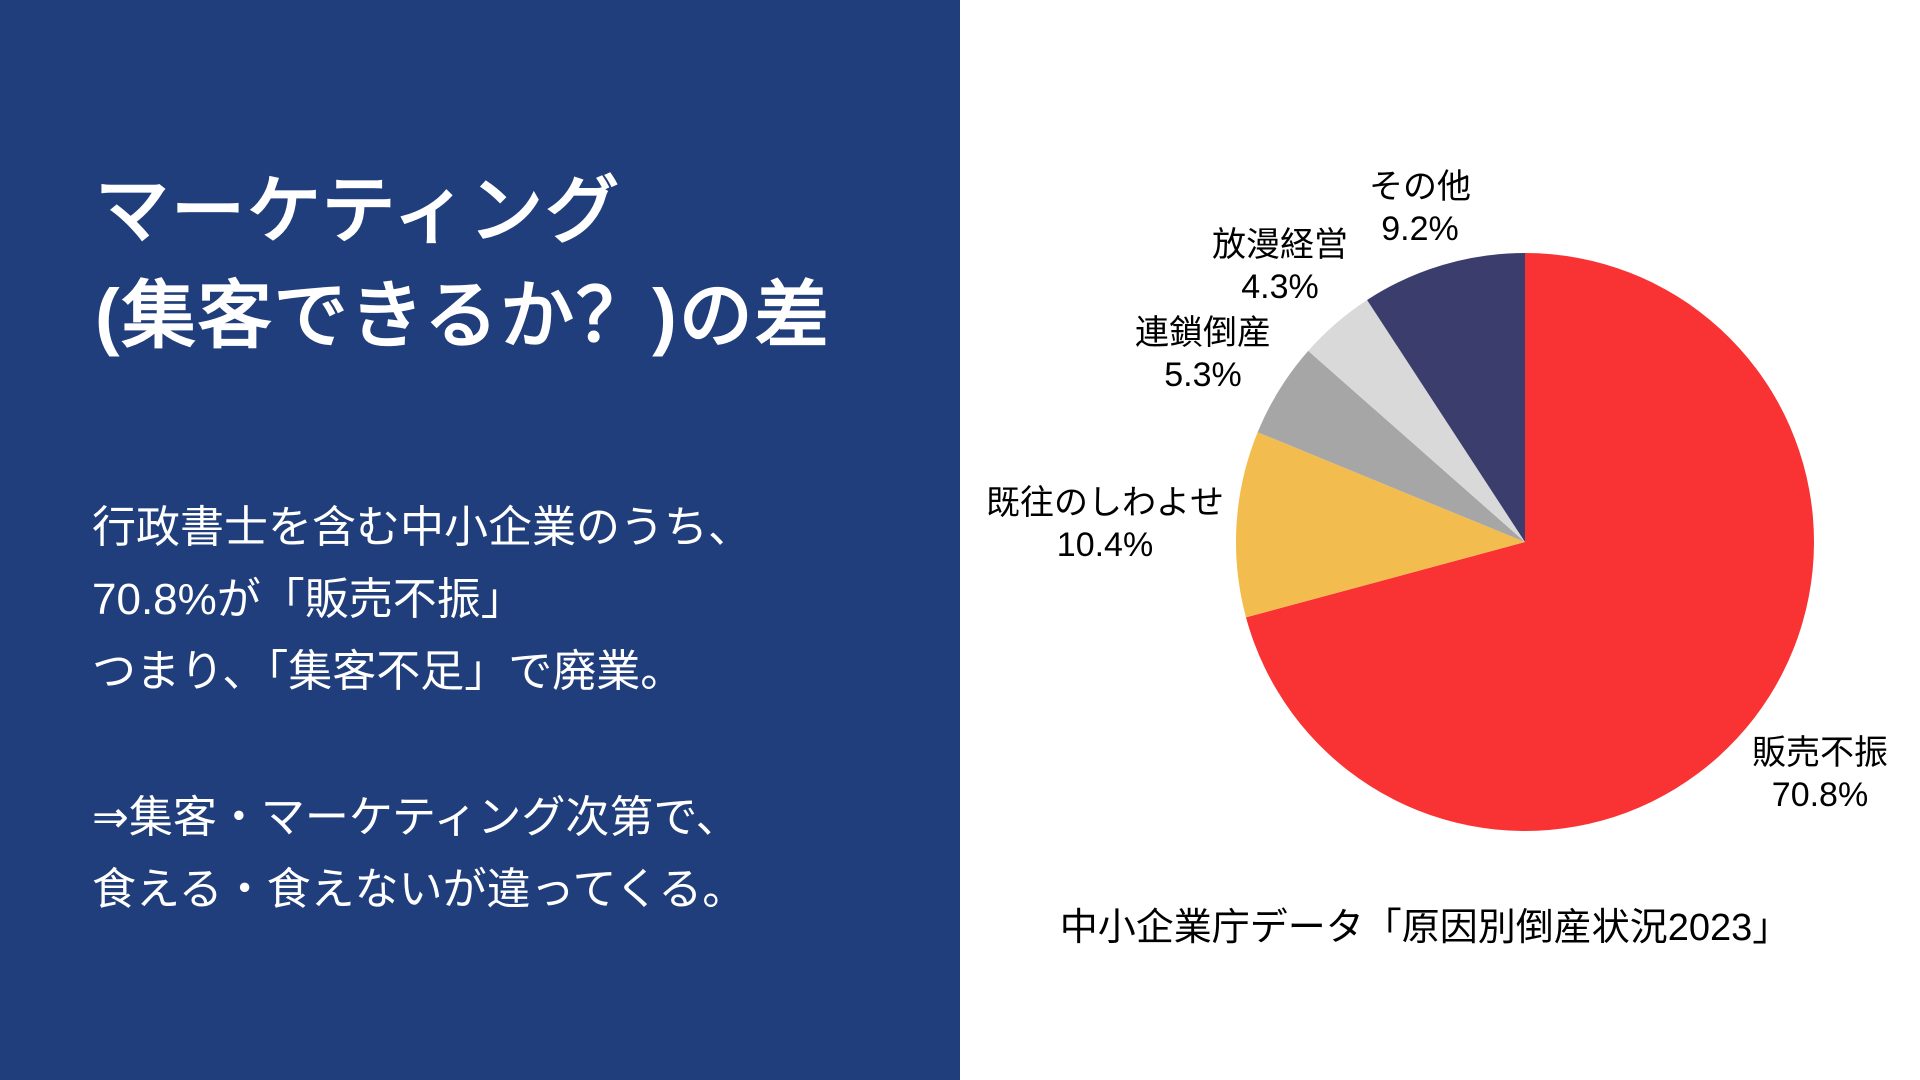 This screenshot has width=1920, height=1080. I want to click on pie-slice-既往のしわよせ, so click(1380, 525).